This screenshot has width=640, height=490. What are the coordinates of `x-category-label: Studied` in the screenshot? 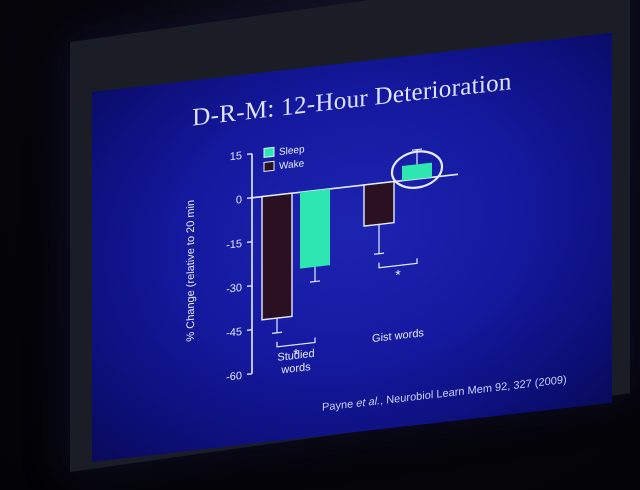 It's located at (295, 356).